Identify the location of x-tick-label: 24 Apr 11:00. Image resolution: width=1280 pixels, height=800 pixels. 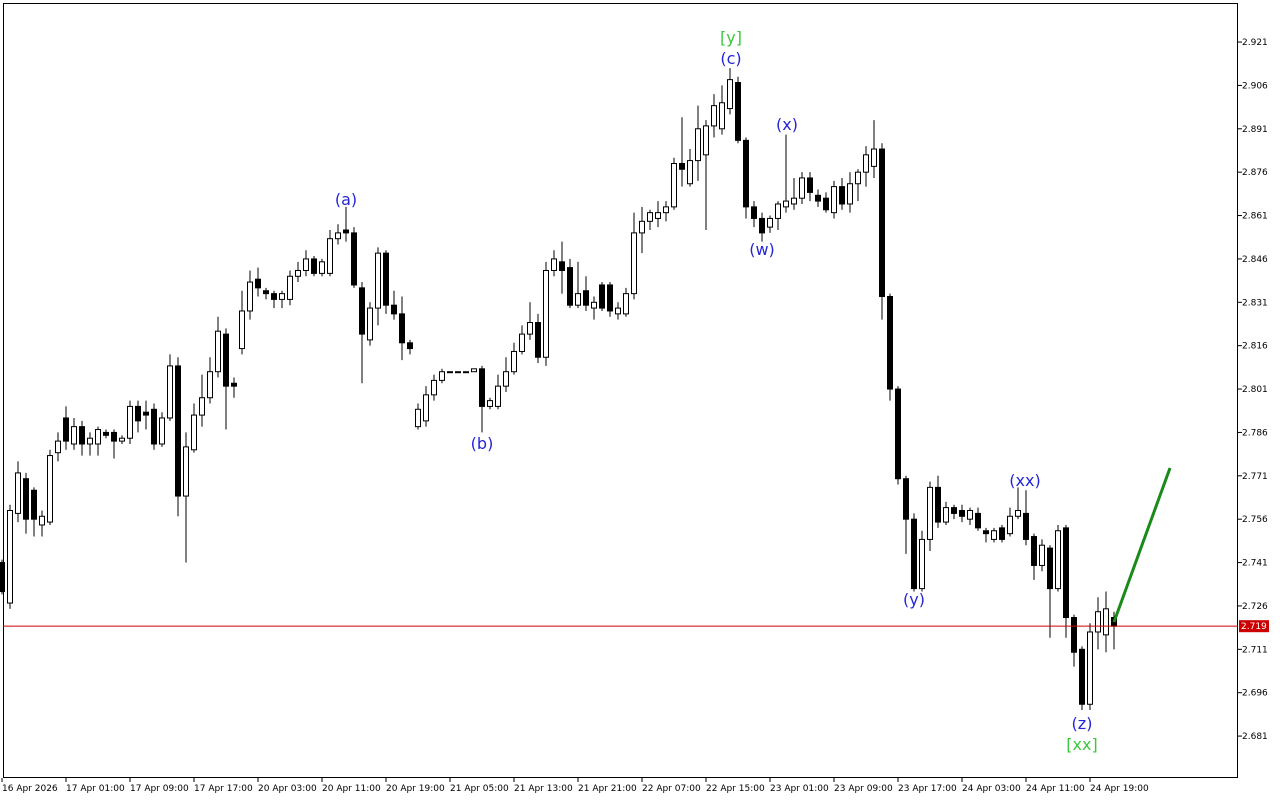
(1055, 789).